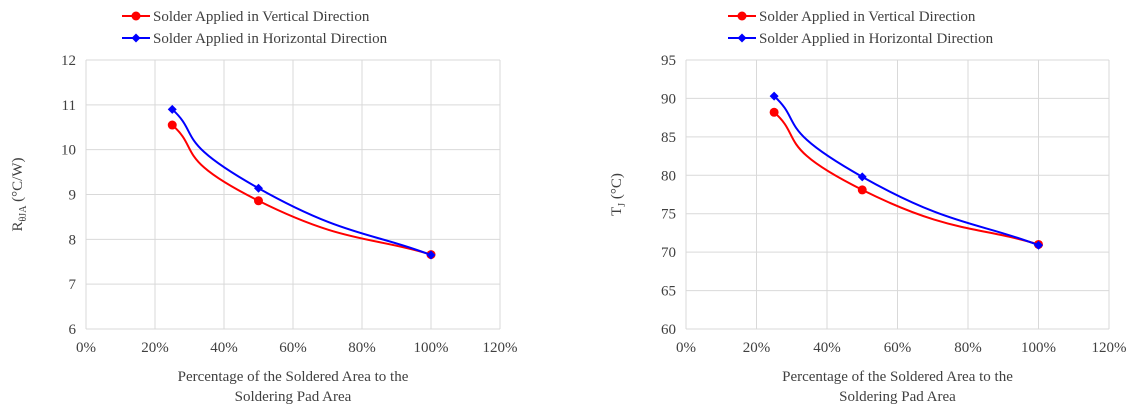 The image size is (1138, 419). I want to click on chart1-x-tick-label: 20%, so click(757, 348).